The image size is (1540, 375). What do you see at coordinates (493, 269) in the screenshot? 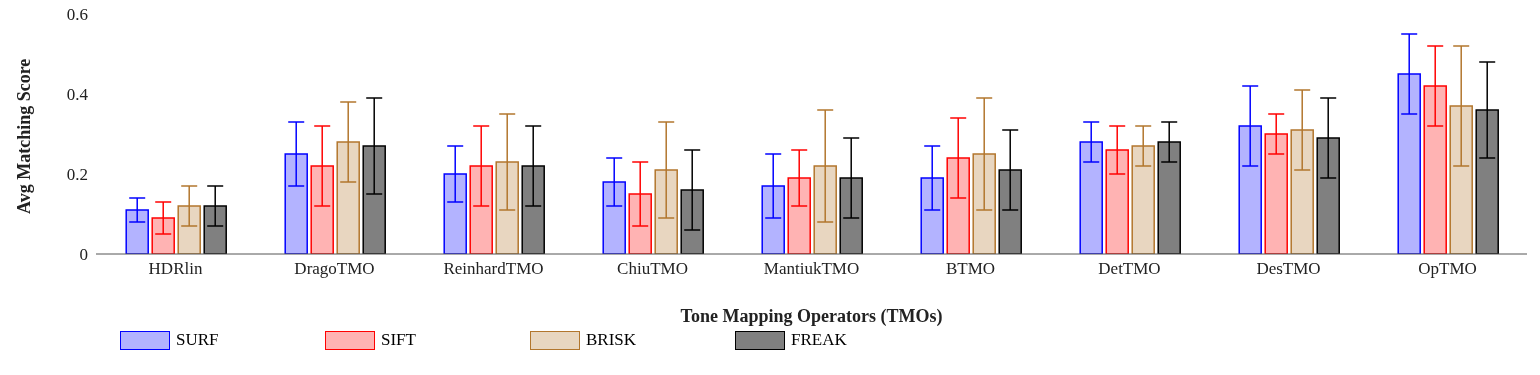
I see `x-tick-label: ReinhardTMO` at bounding box center [493, 269].